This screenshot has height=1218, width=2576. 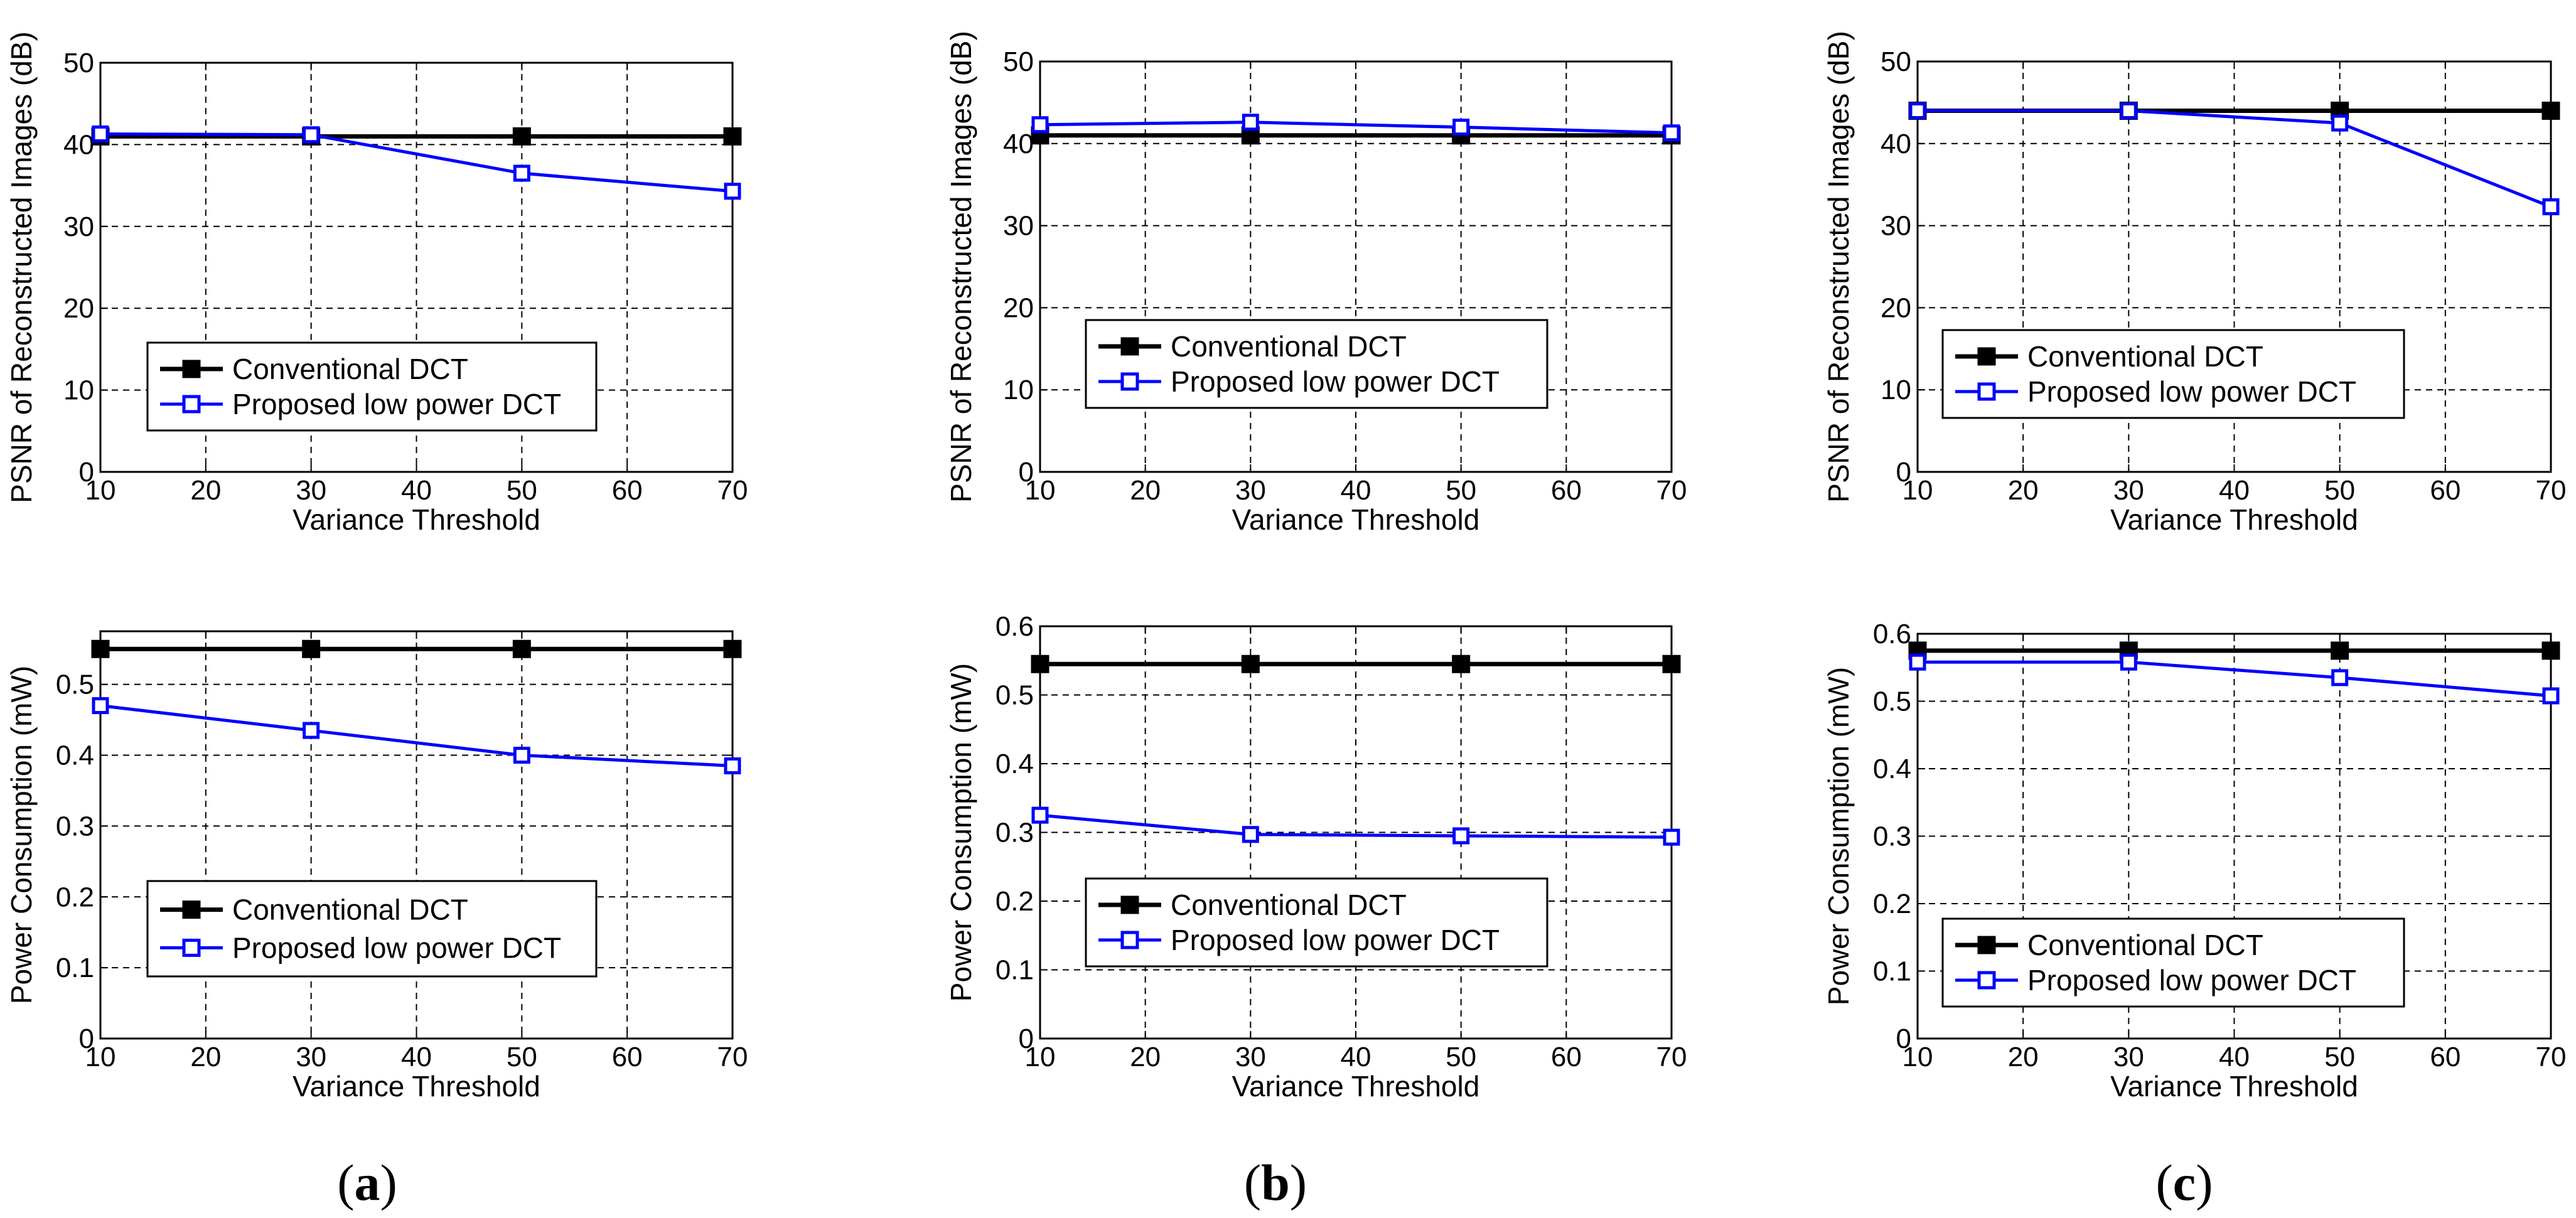 What do you see at coordinates (961, 267) in the screenshot?
I see `y-axis-label: PSNR of Reconstructed Images (dB)` at bounding box center [961, 267].